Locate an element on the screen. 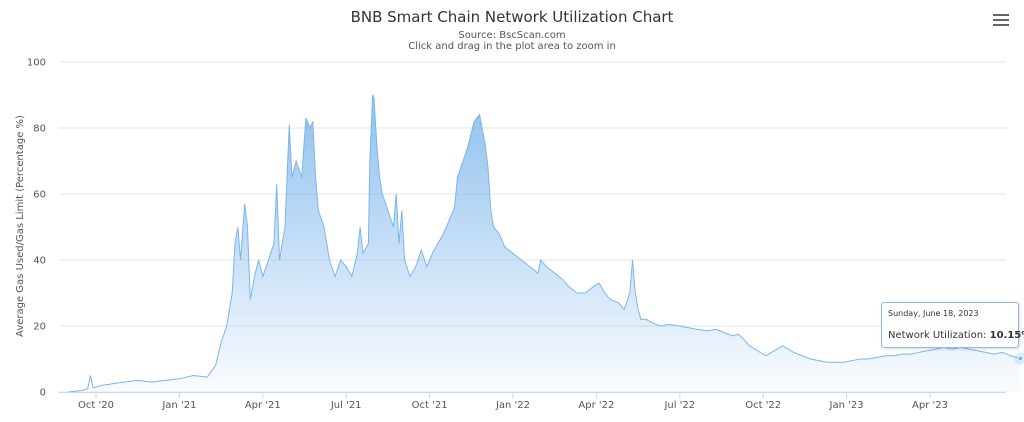 The height and width of the screenshot is (422, 1024). y-tick-label: 80 is located at coordinates (39, 129).